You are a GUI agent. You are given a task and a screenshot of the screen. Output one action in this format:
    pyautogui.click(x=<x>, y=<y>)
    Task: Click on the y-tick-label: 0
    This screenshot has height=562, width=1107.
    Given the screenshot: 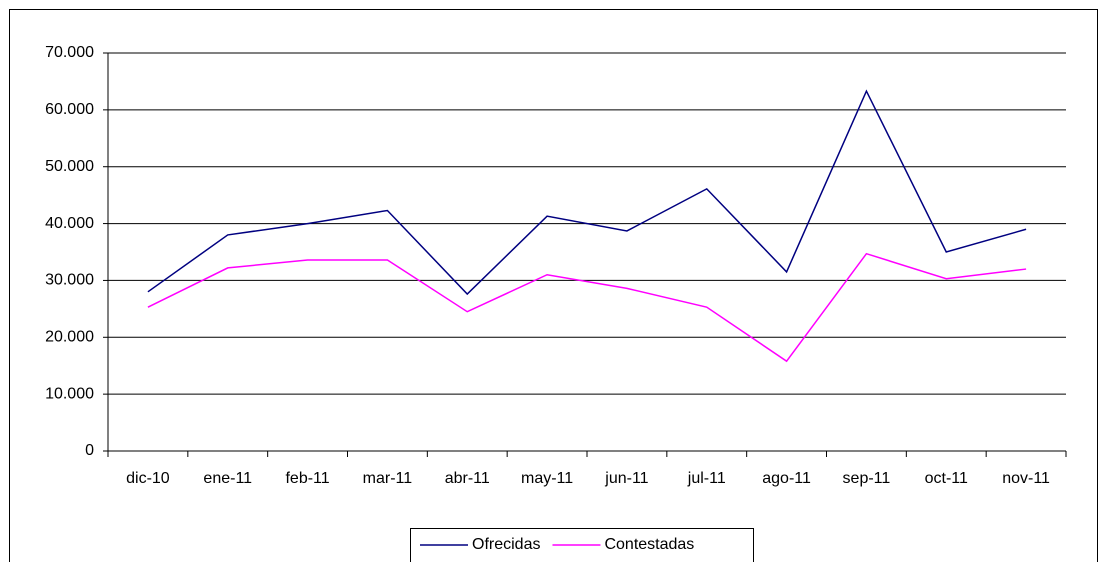 What is the action you would take?
    pyautogui.click(x=89, y=450)
    